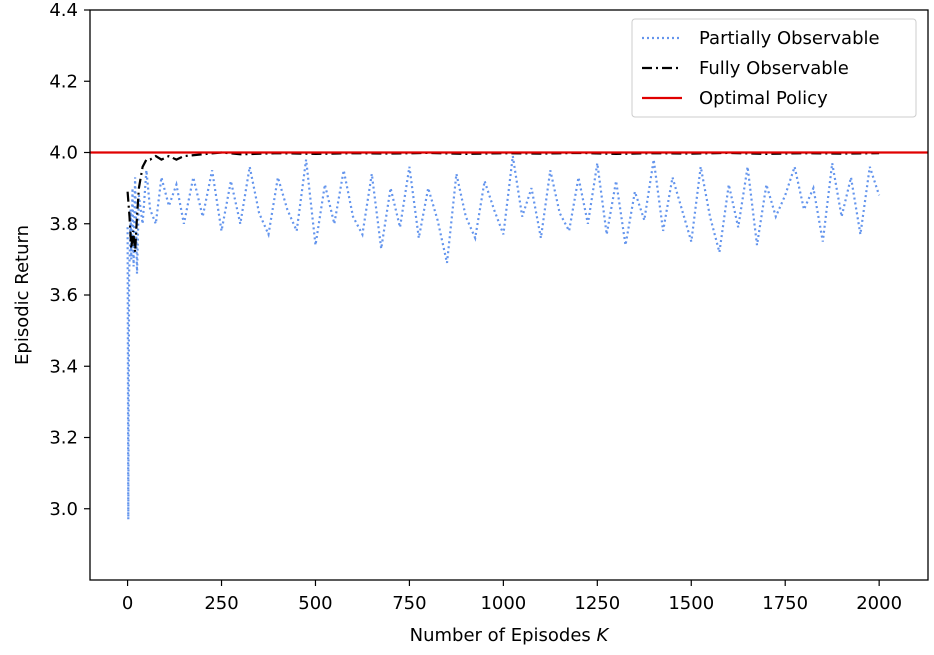 The width and height of the screenshot is (934, 655). What do you see at coordinates (785, 603) in the screenshot?
I see `x-tick-label: 1750` at bounding box center [785, 603].